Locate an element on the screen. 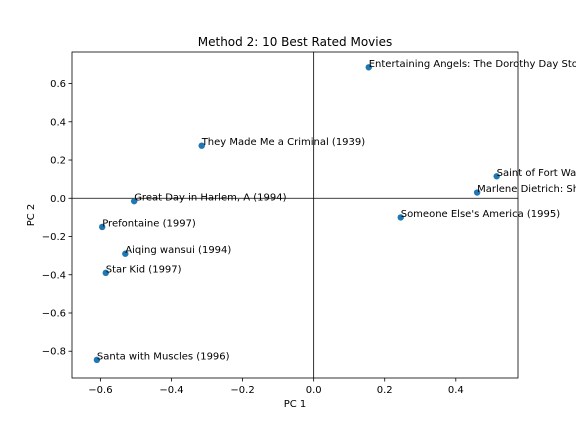  y-axis-label: PC 2 is located at coordinates (31, 215).